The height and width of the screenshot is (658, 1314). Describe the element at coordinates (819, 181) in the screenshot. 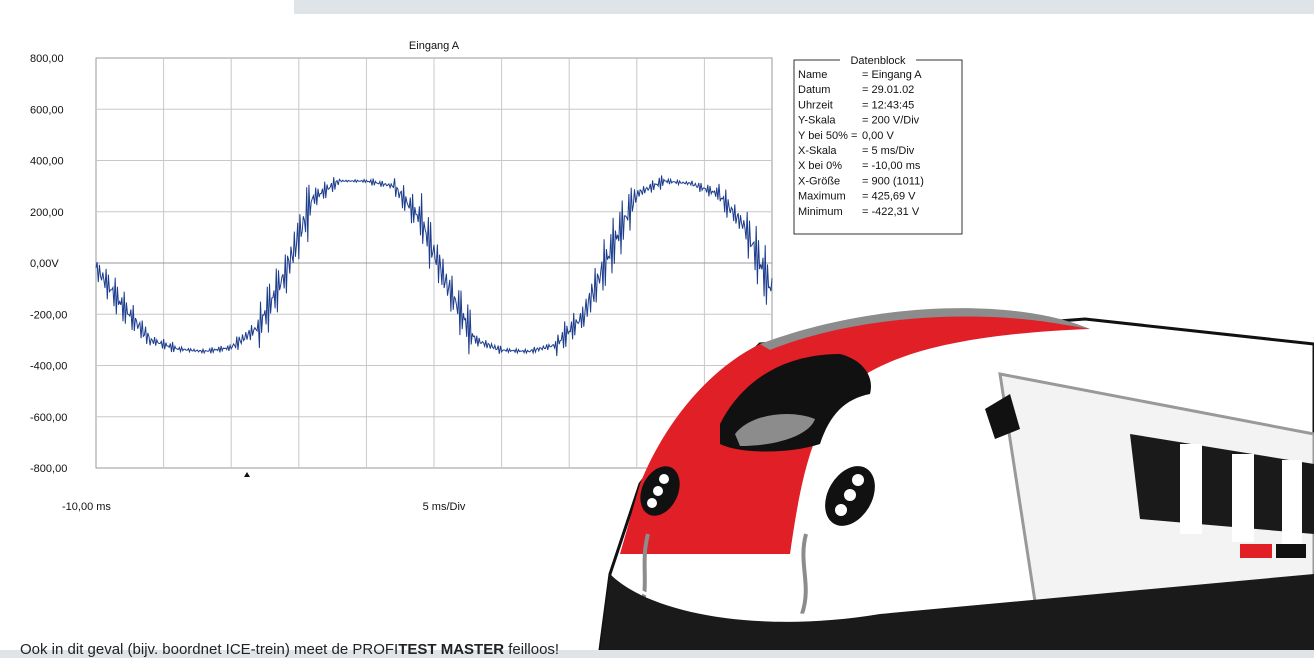

I see `datenblock-row-label: X-Größe` at that location.